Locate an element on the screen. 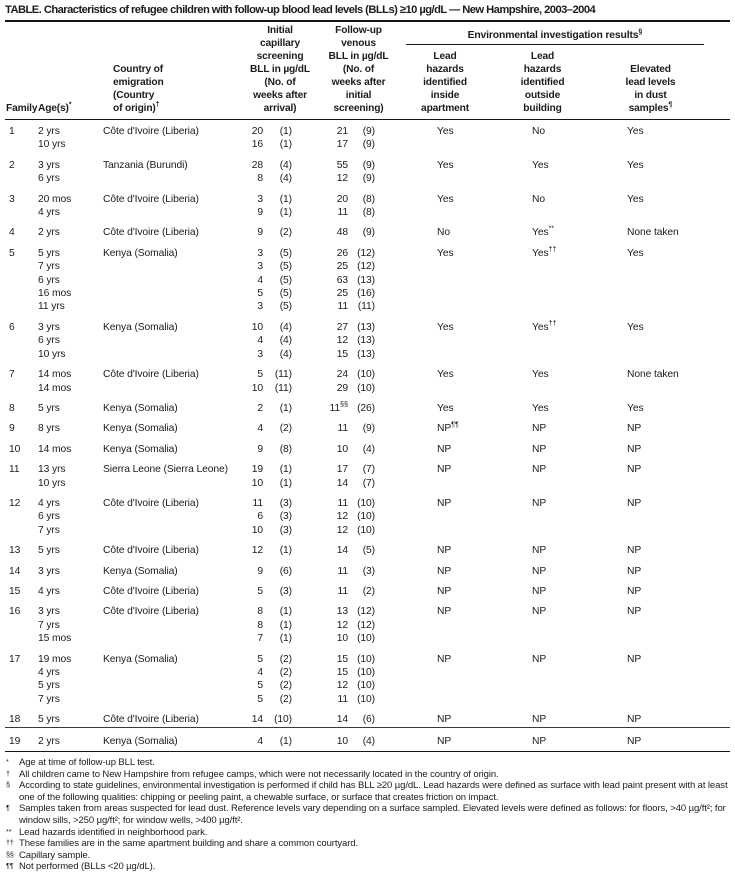  age-line: 10 yrs is located at coordinates (52, 354).